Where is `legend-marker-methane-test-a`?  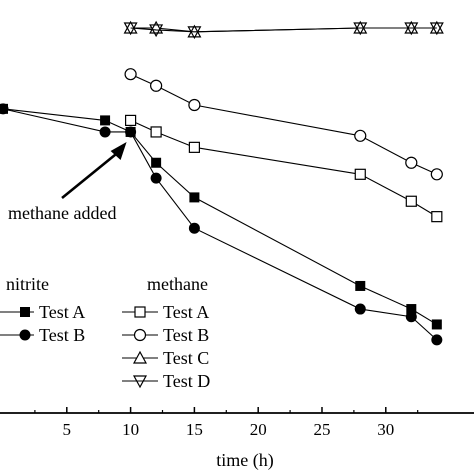
legend-marker-methane-test-a is located at coordinates (140, 312).